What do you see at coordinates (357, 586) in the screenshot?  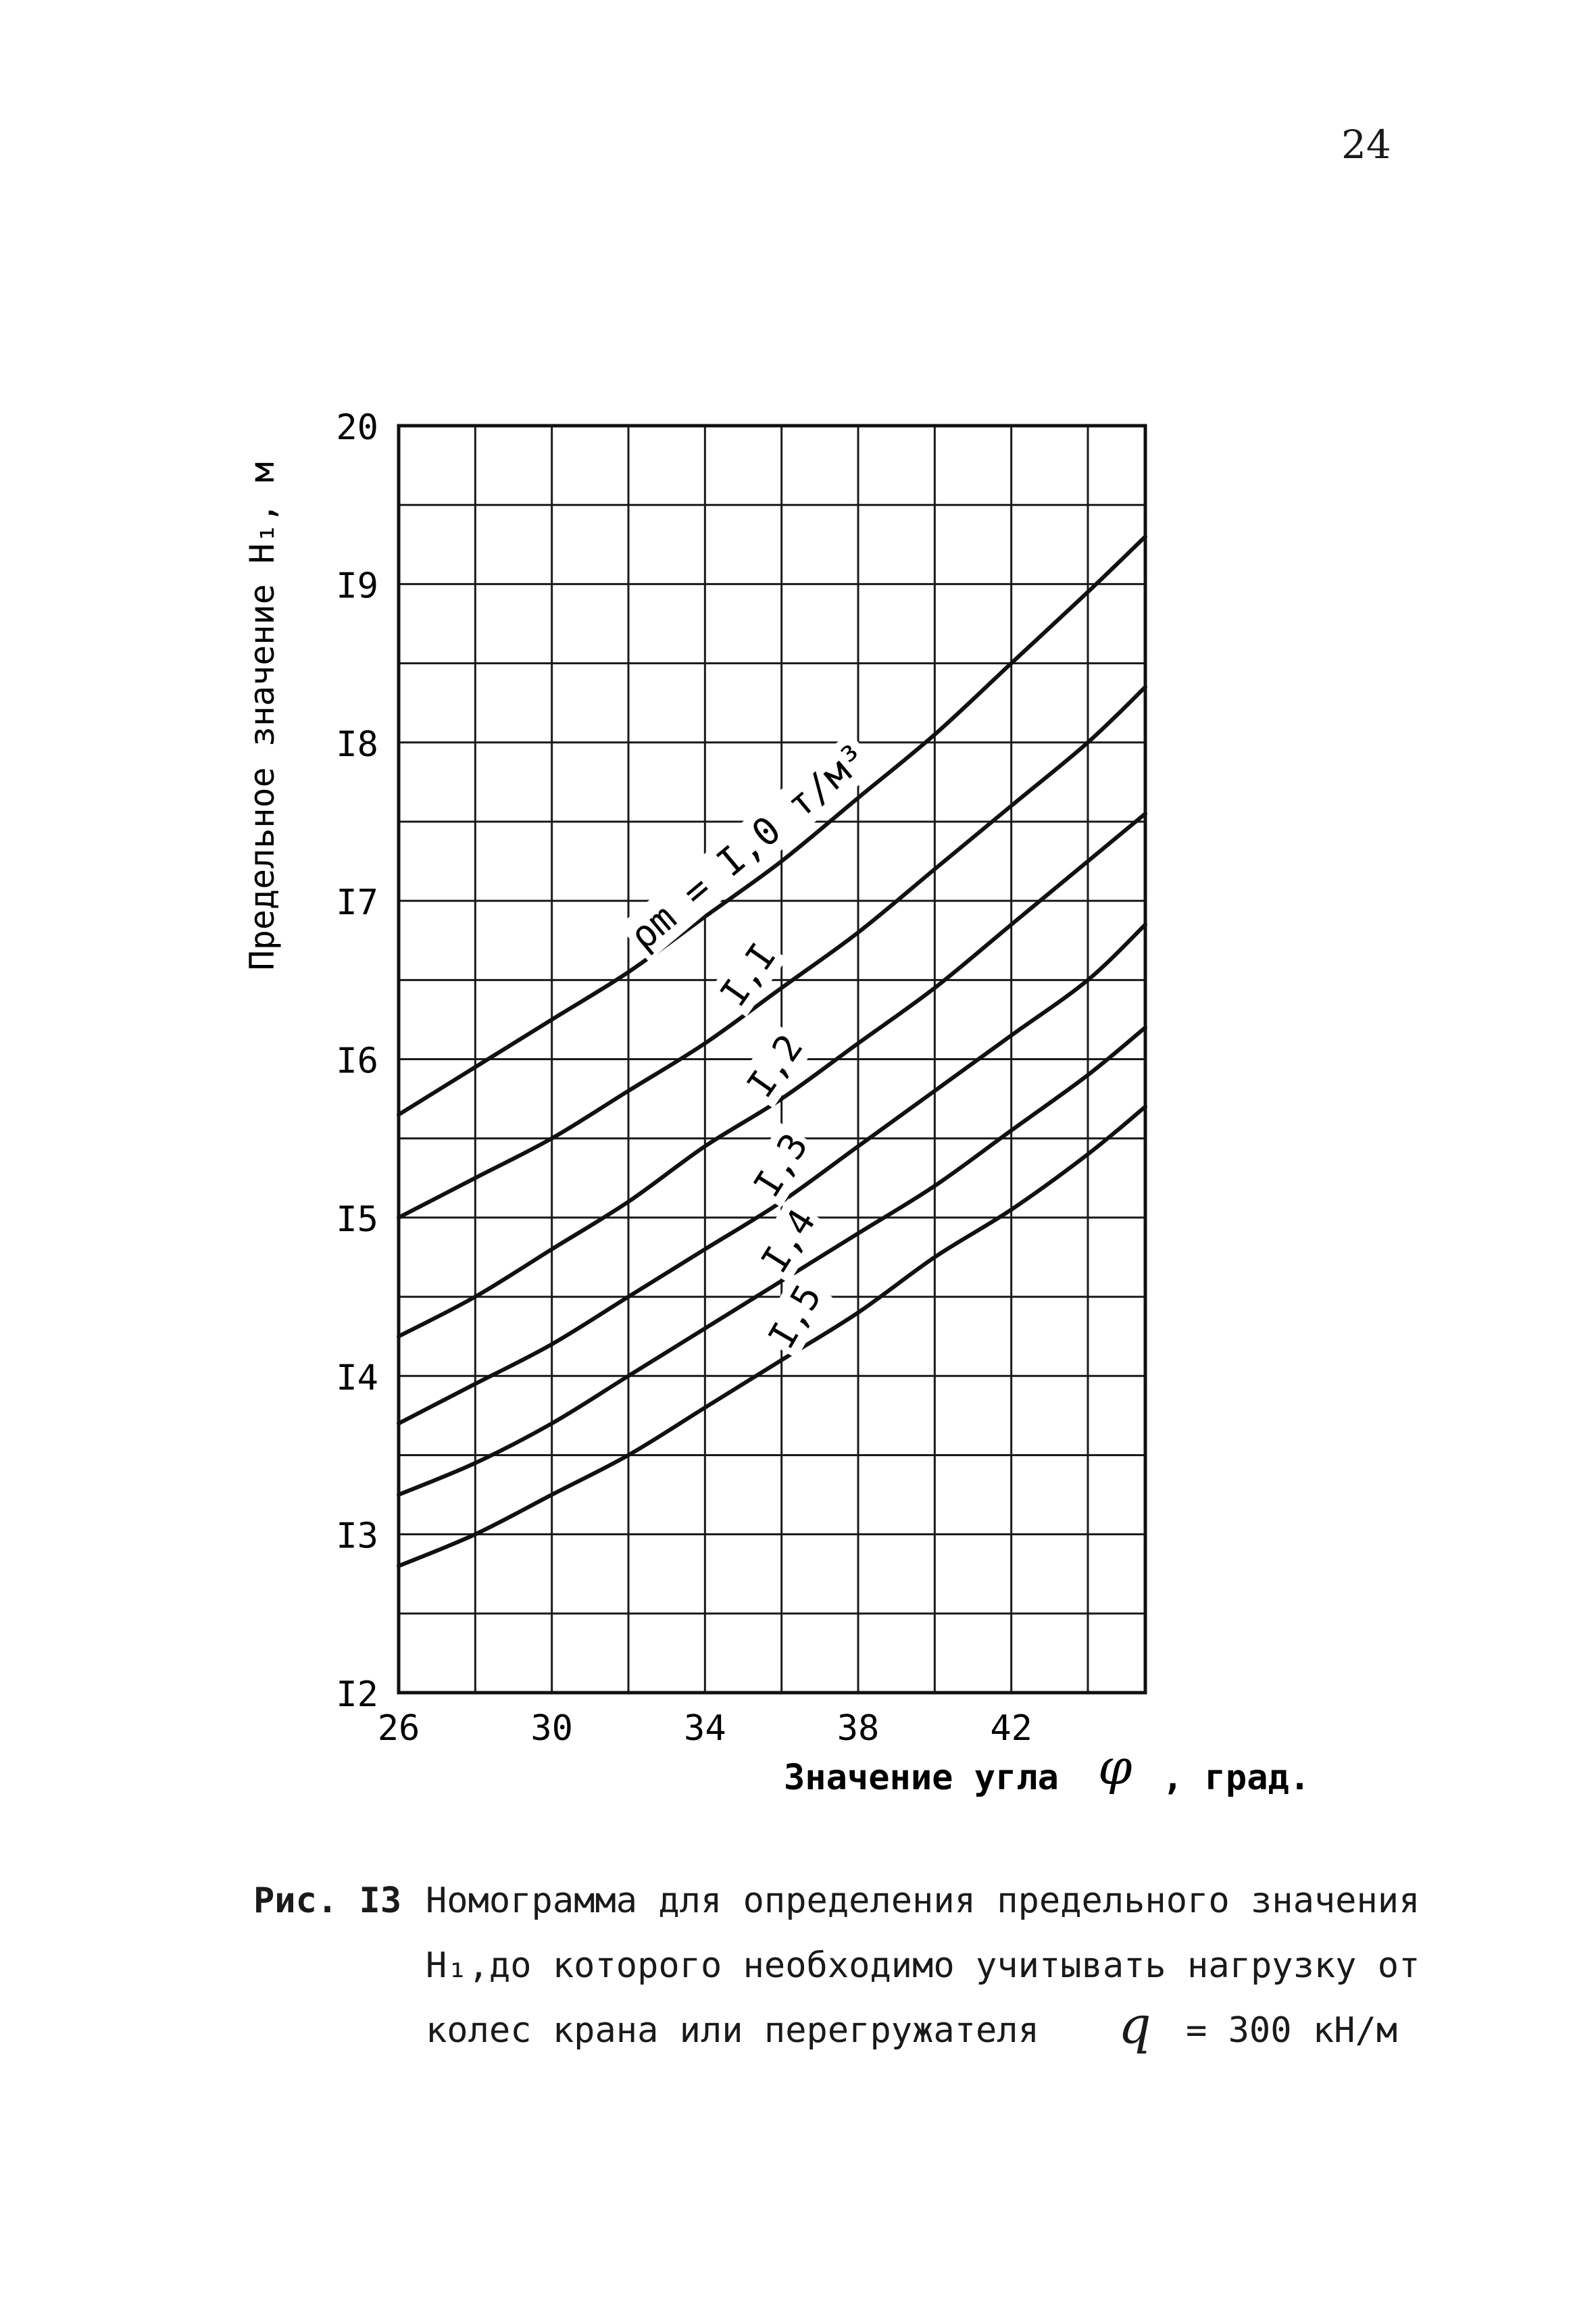 I see `y-tick-label: I9` at bounding box center [357, 586].